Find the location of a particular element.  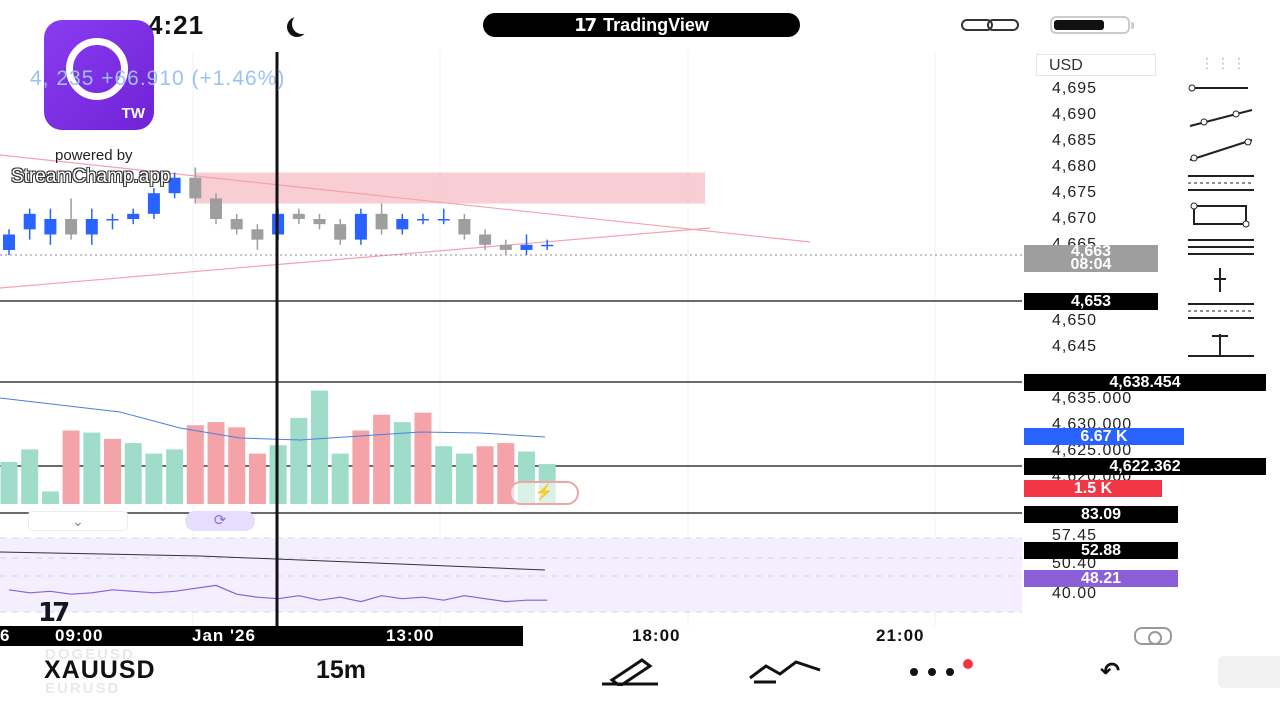

volume-ma-line is located at coordinates (273, 419).